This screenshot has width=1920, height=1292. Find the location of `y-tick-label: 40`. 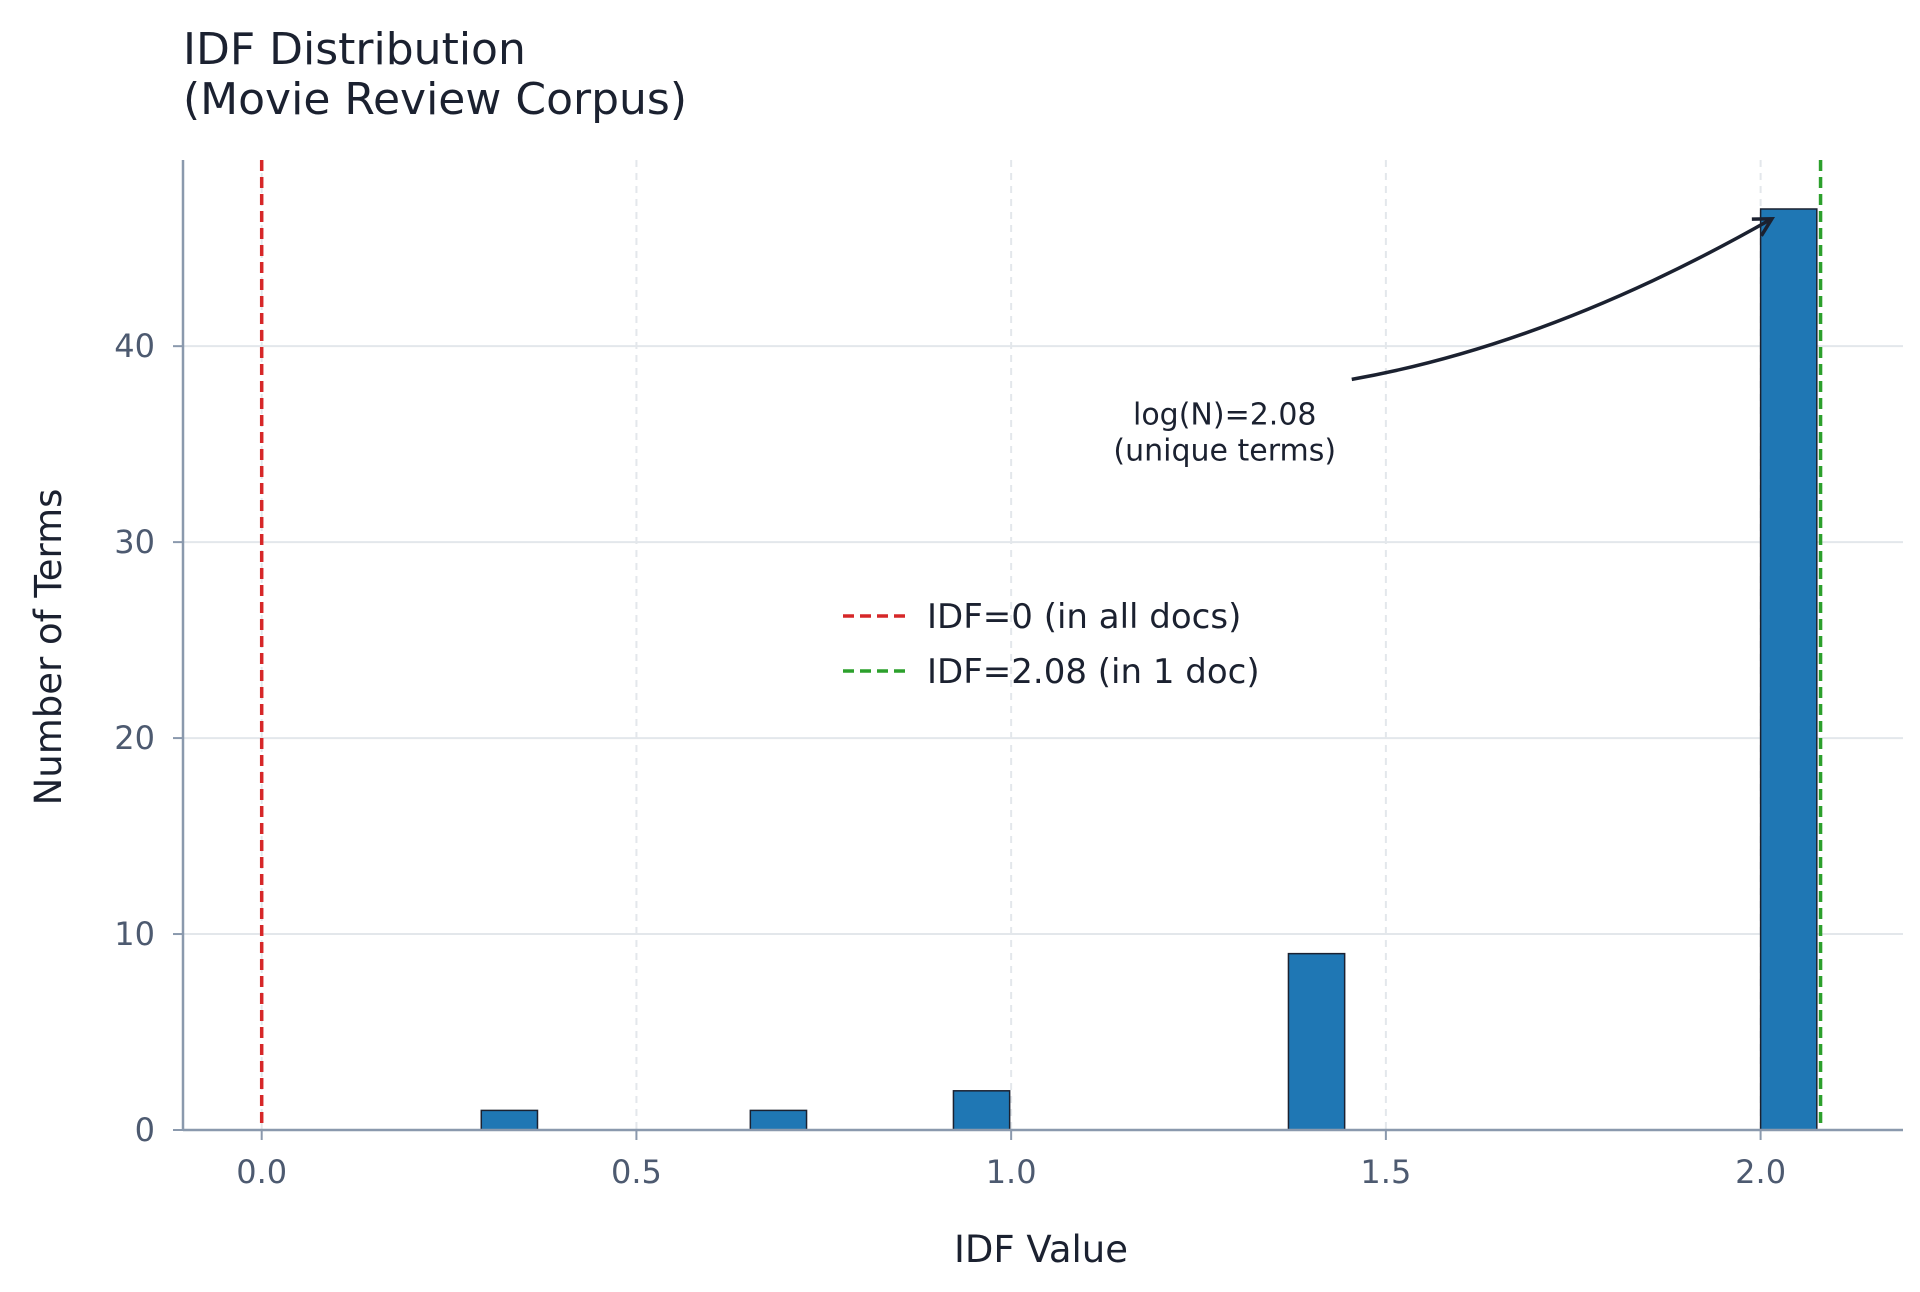

y-tick-label: 40 is located at coordinates (134, 346).